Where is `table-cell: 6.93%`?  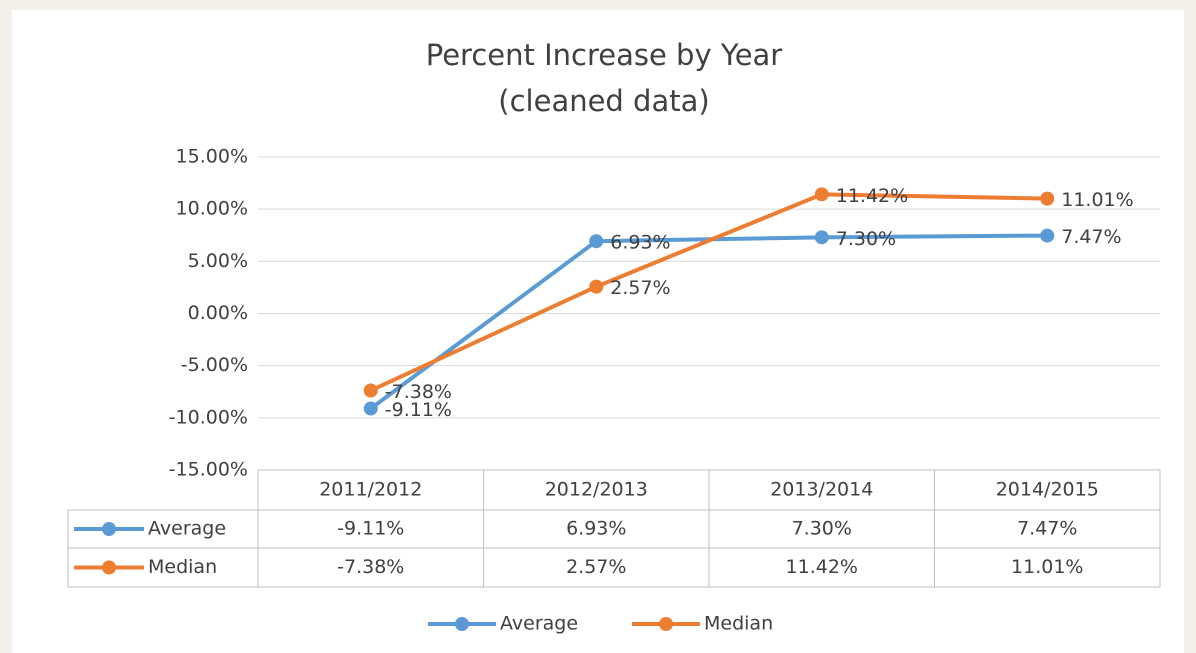 table-cell: 6.93% is located at coordinates (596, 529).